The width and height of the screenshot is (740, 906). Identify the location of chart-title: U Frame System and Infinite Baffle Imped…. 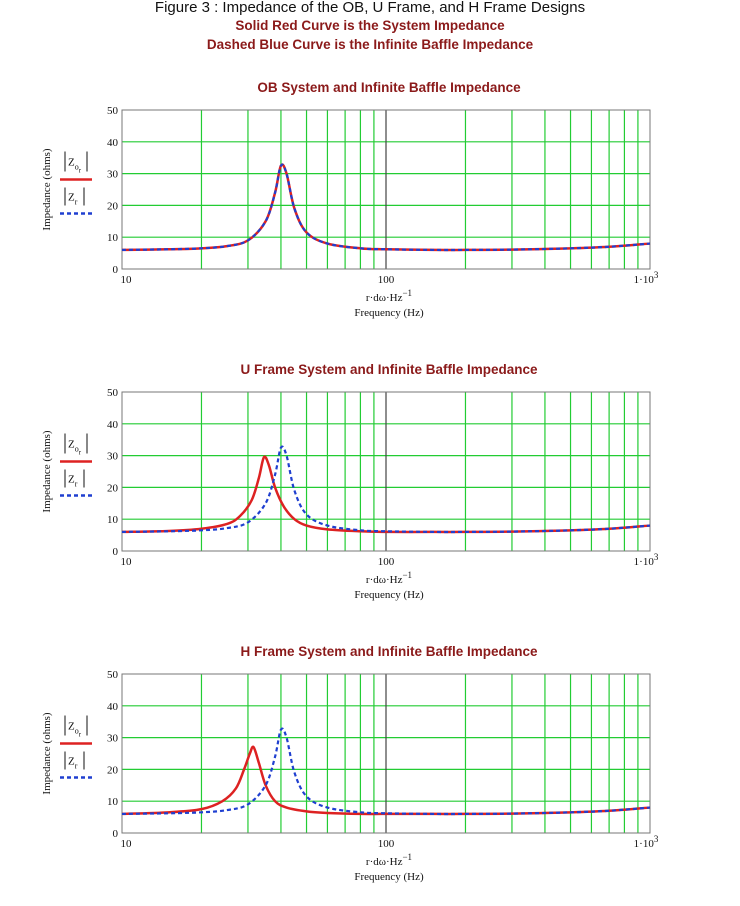
(389, 369).